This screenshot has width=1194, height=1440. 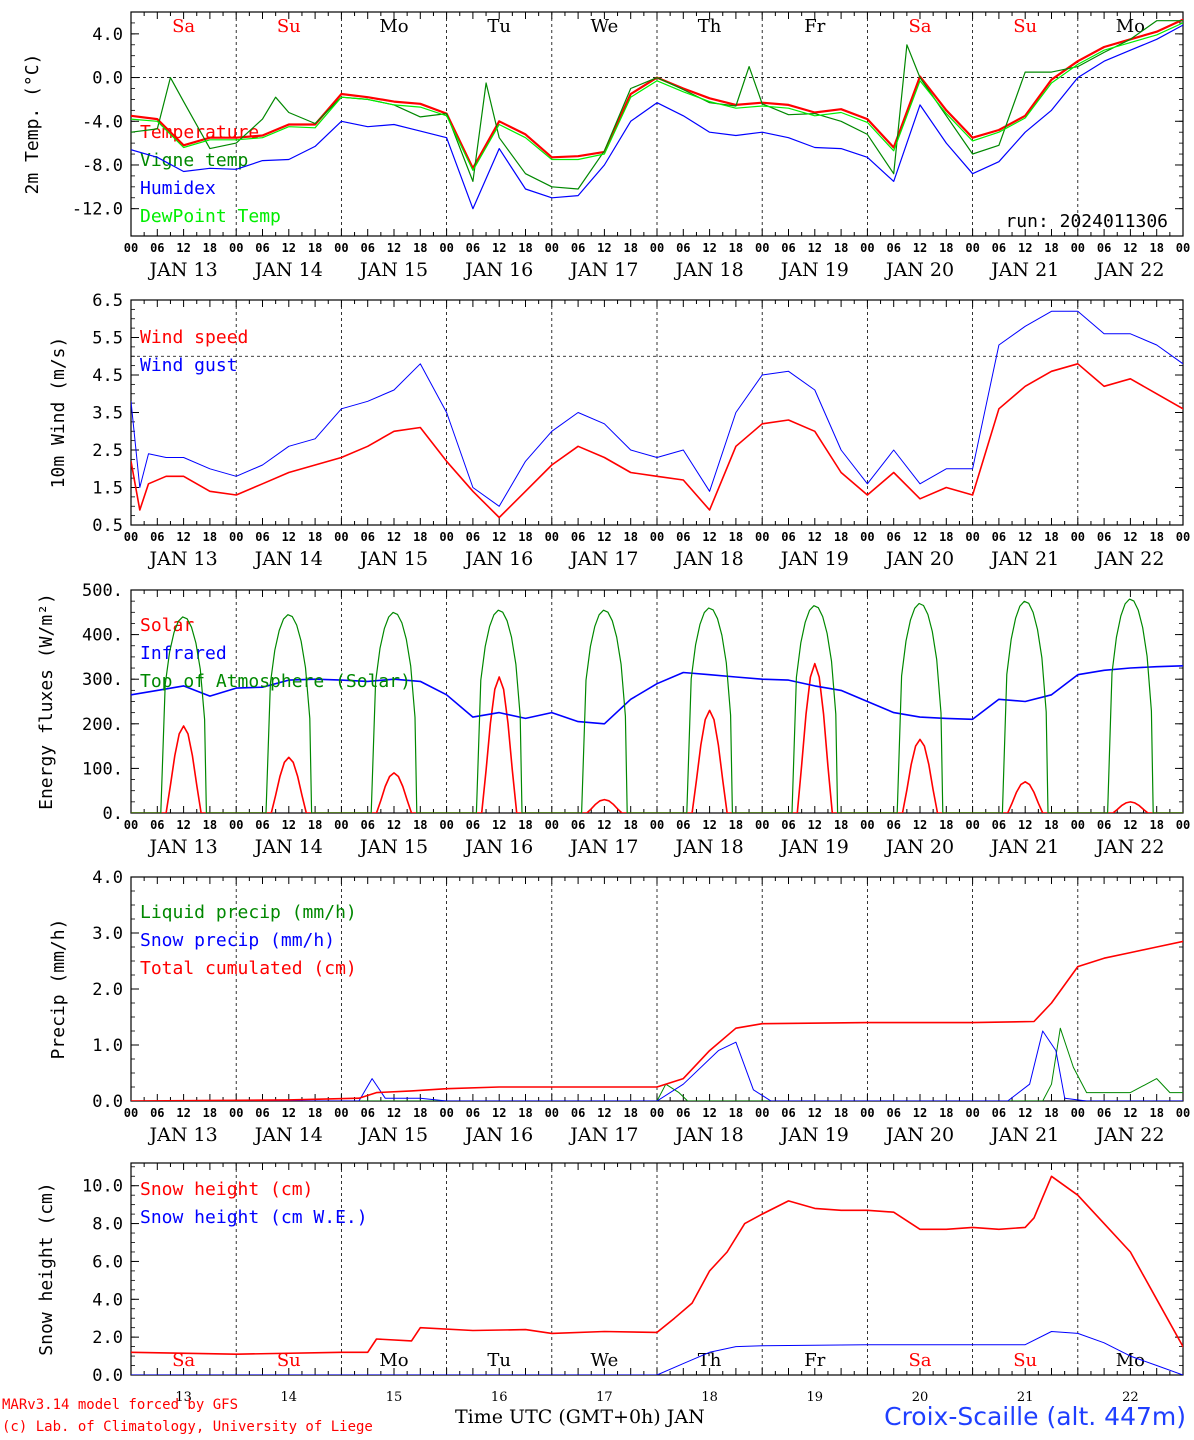 What do you see at coordinates (248, 968) in the screenshot?
I see `legend-entry: Total cumulated (cm)` at bounding box center [248, 968].